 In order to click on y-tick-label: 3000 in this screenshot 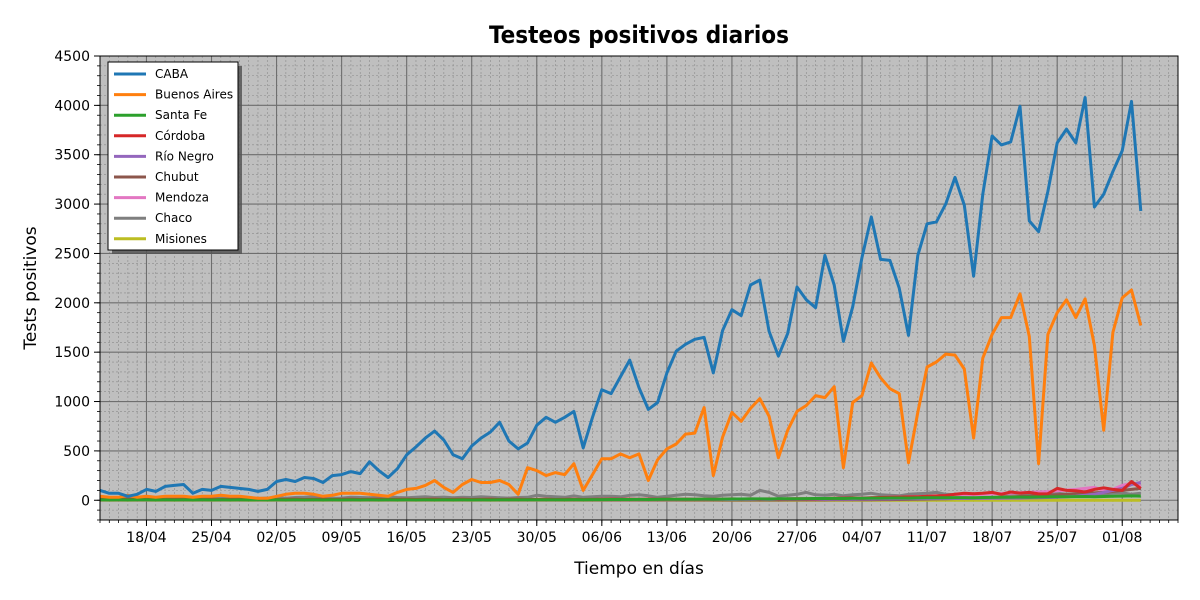, I will do `click(72, 205)`.